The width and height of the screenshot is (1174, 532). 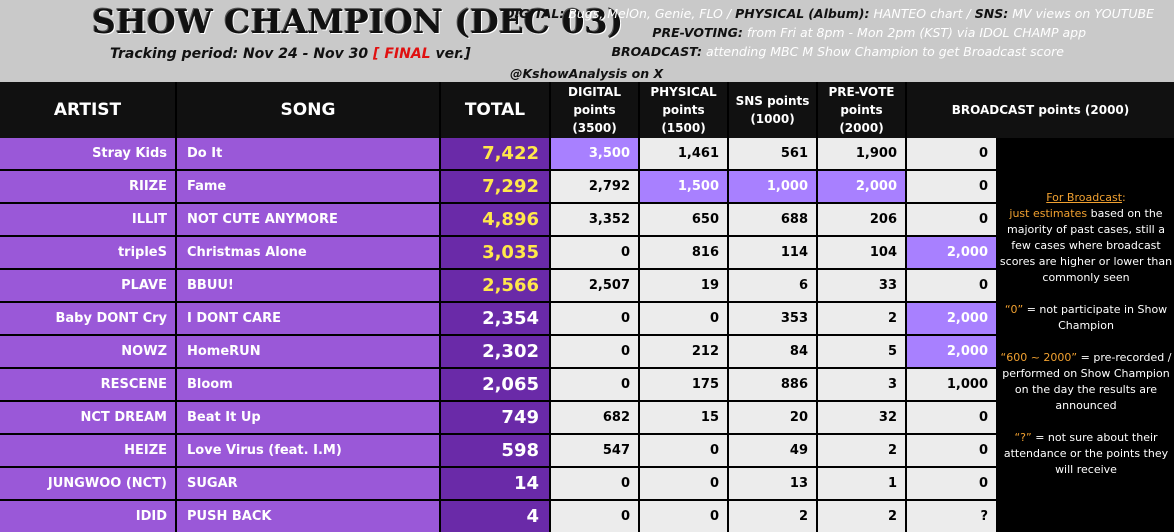 What do you see at coordinates (1048, 213) in the screenshot?
I see `note-estimate-lead: just estimates` at bounding box center [1048, 213].